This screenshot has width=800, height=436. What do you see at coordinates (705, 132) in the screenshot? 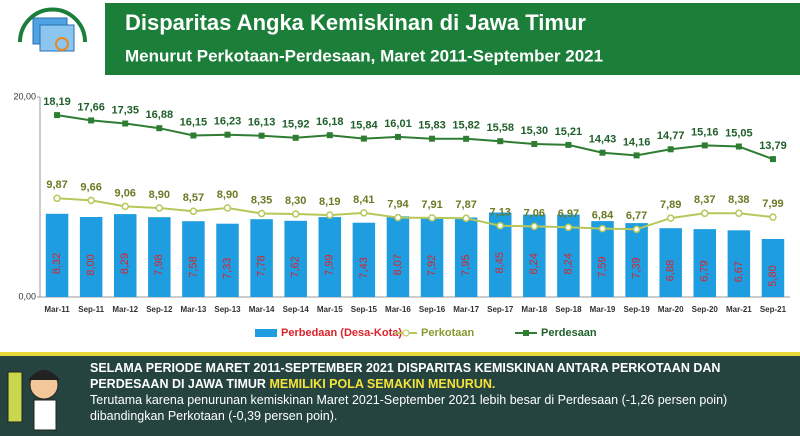
I see `line-value-label: 15,16` at bounding box center [705, 132].